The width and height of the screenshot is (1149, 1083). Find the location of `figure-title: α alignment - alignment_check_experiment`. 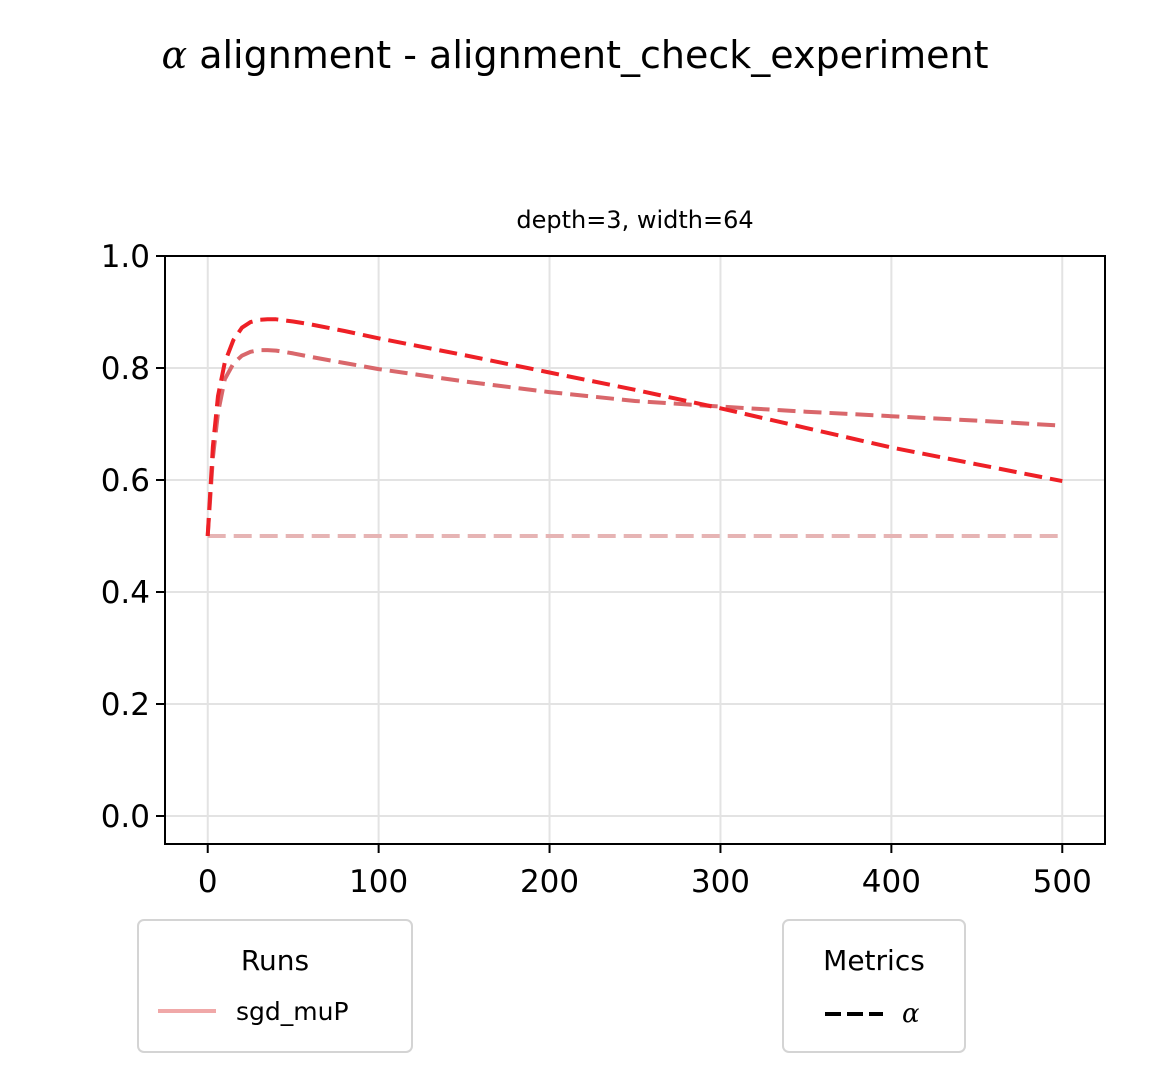

figure-title: α alignment - alignment_check_experiment is located at coordinates (574, 55).